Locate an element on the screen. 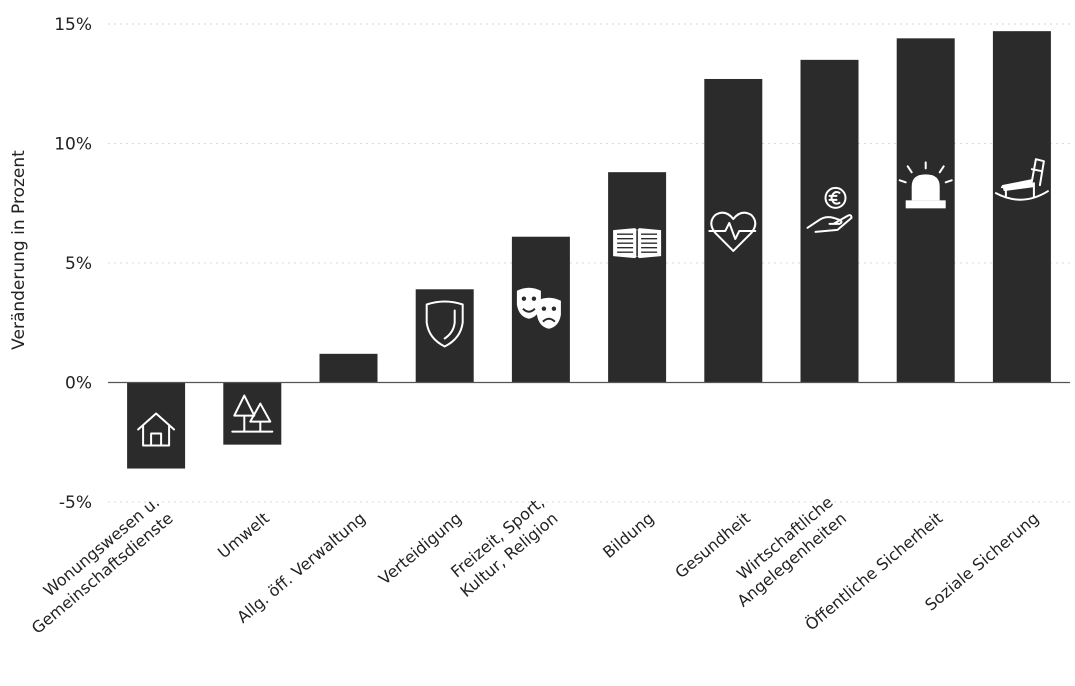 Image resolution: width=1075 pixels, height=686 pixels. x-tick-label: Freizeit, Sport,Kultur, Religion is located at coordinates (502, 546).